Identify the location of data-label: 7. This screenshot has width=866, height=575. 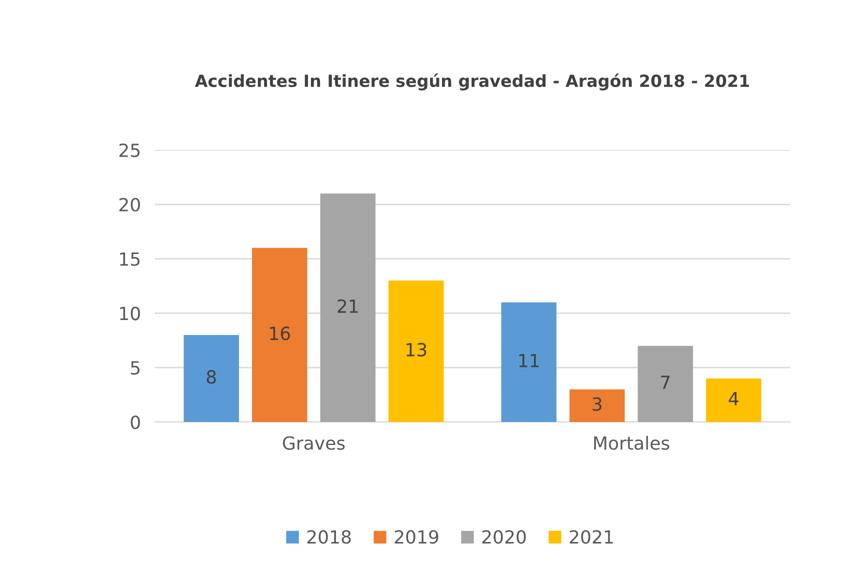
(665, 382).